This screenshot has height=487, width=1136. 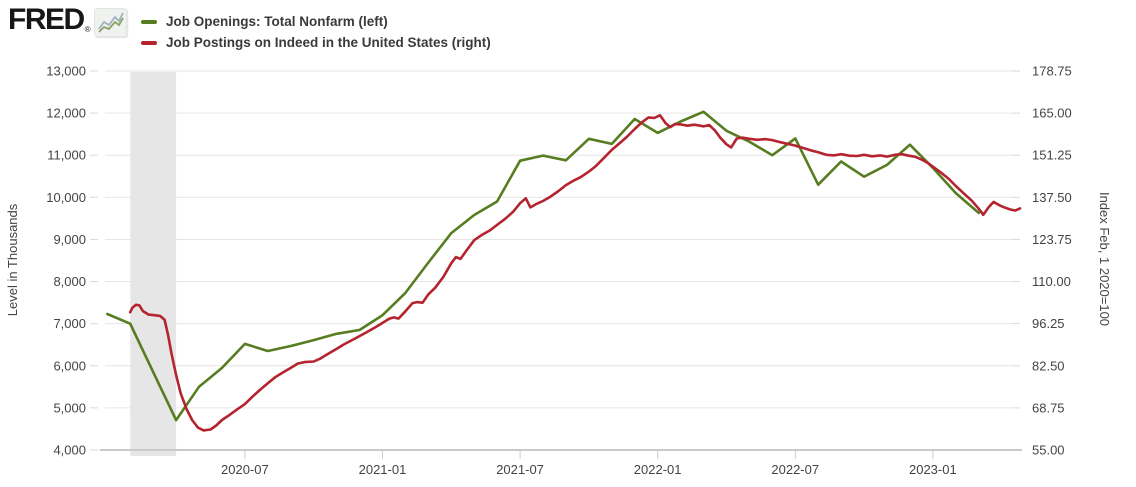 What do you see at coordinates (1048, 450) in the screenshot?
I see `right-axis-tick-label: 55.00` at bounding box center [1048, 450].